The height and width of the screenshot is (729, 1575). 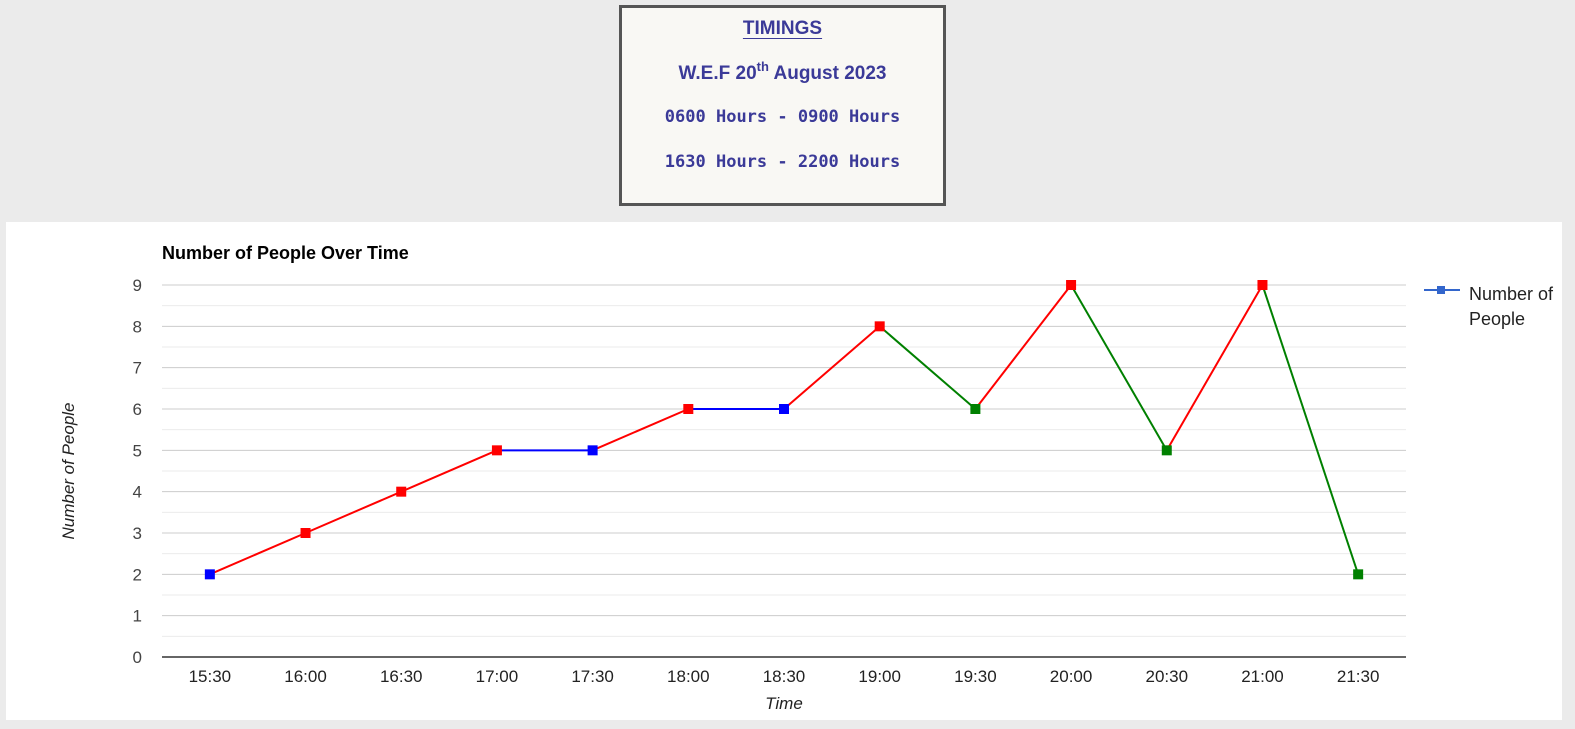 I want to click on legend-label: Number of People, so click(x=1511, y=306).